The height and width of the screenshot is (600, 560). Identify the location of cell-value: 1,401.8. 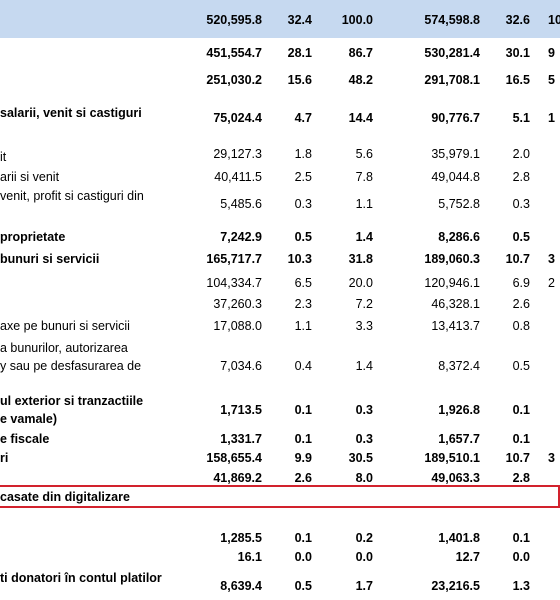
(459, 538).